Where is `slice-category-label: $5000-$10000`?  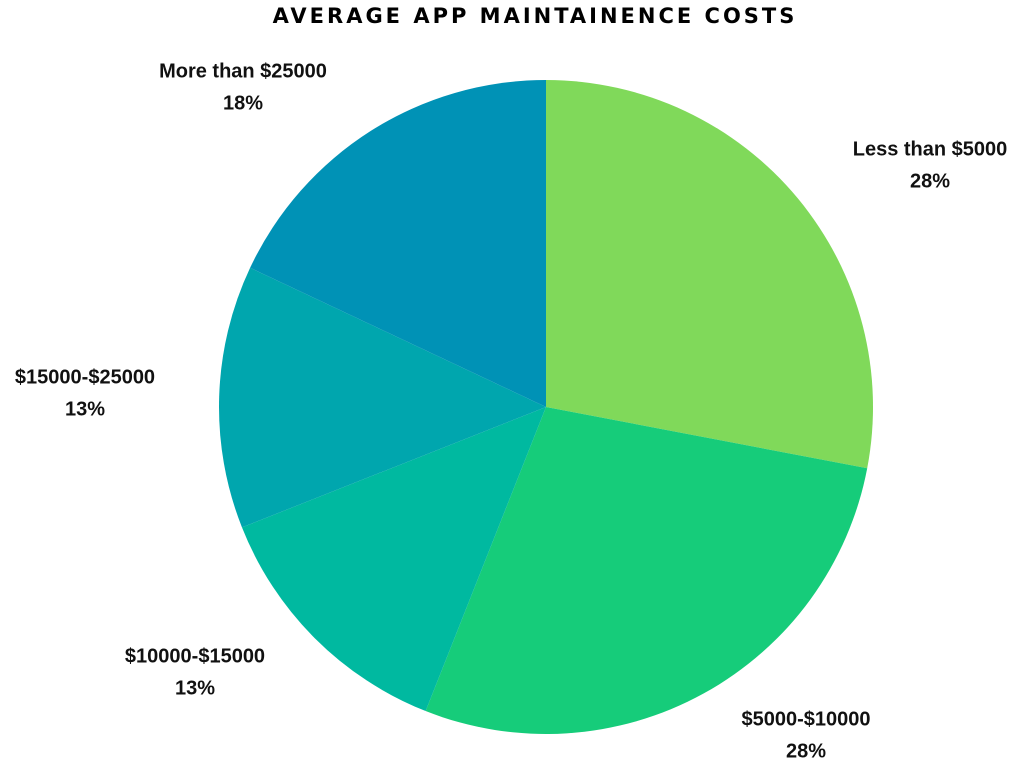
slice-category-label: $5000-$10000 is located at coordinates (805, 719).